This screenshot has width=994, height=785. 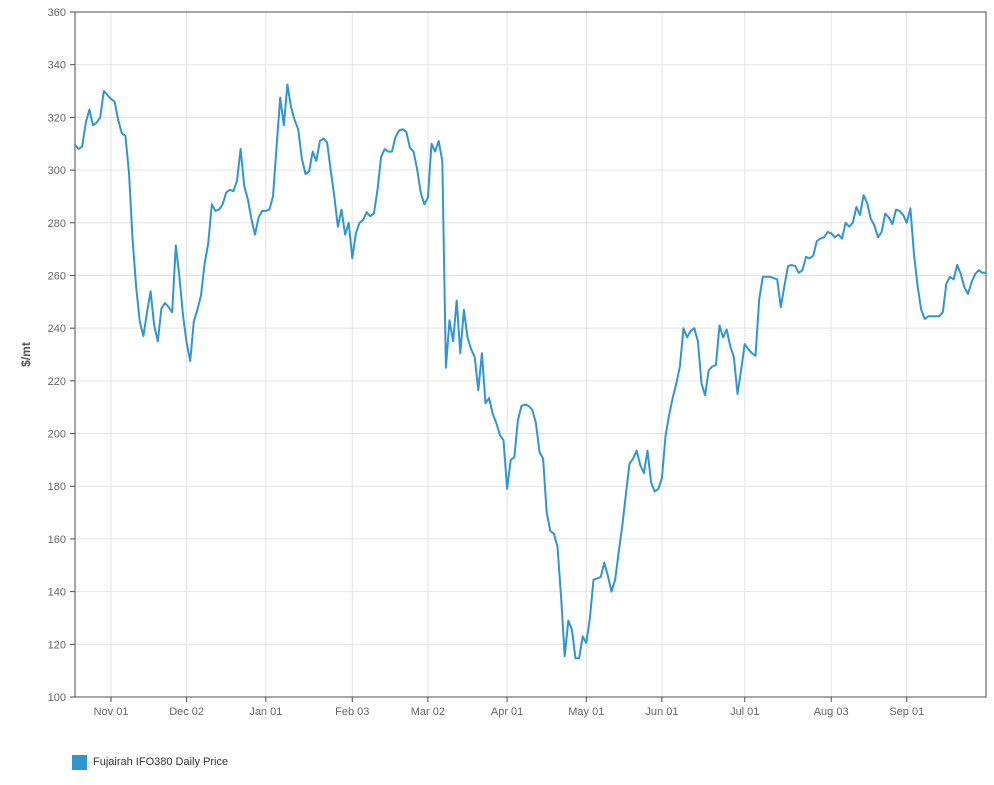 I want to click on x-tick-label: Apr 01, so click(x=507, y=712).